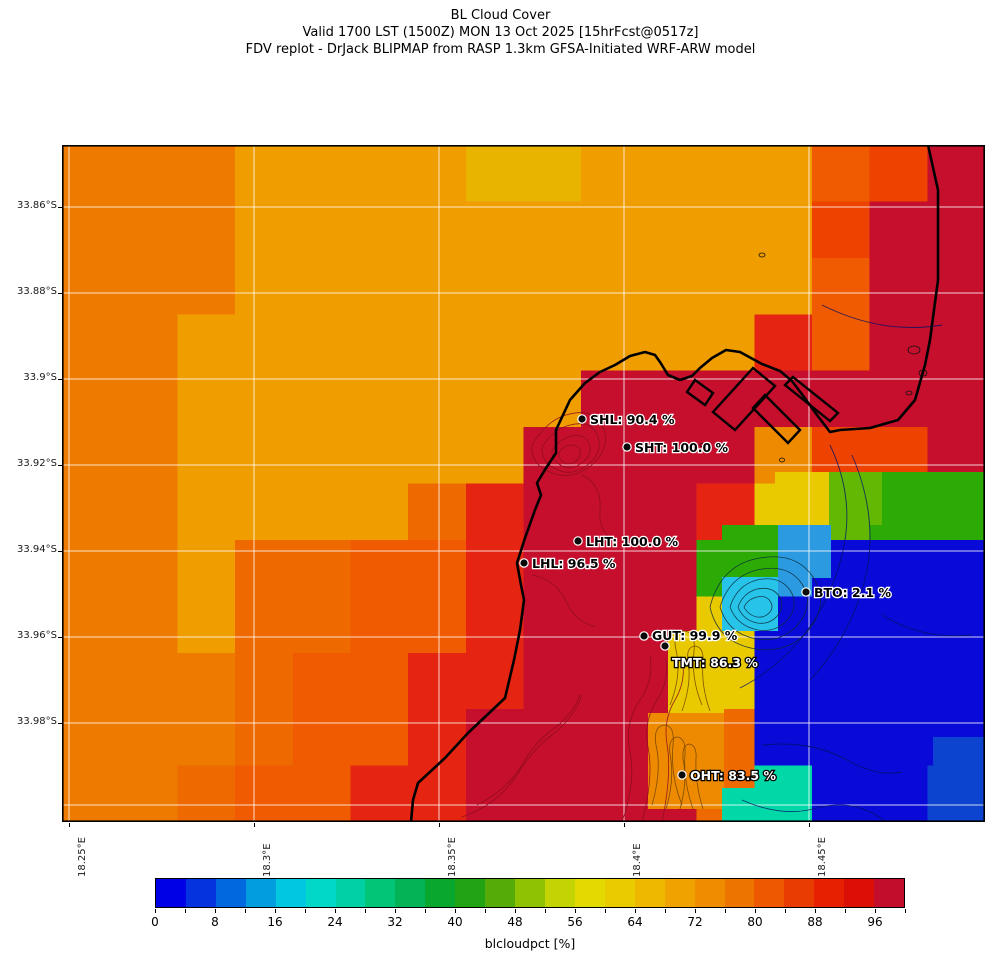 Image resolution: width=1001 pixels, height=962 pixels. Describe the element at coordinates (815, 922) in the screenshot. I see `colorbar-tick-label: 88` at that location.